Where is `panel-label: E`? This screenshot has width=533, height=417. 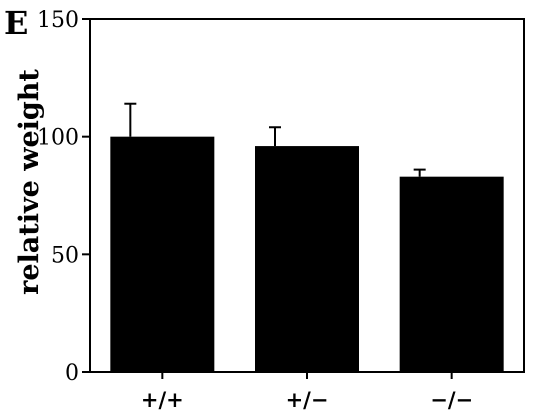
panel-label: E is located at coordinates (16, 23).